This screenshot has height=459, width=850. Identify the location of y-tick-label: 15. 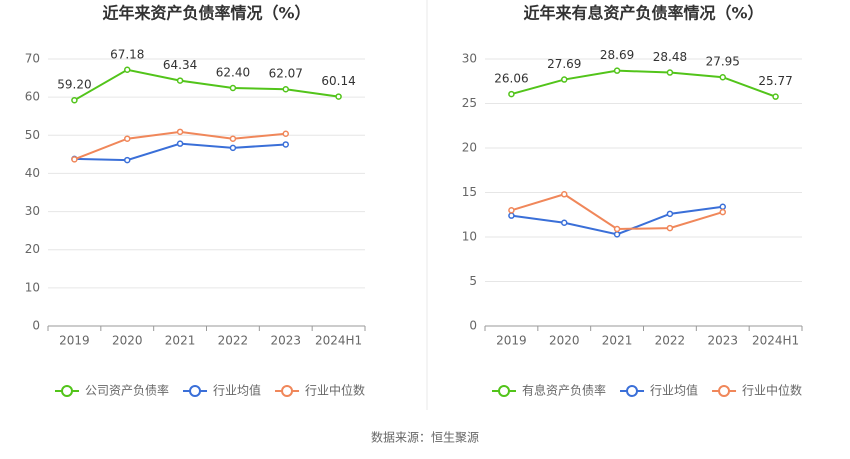
(469, 192).